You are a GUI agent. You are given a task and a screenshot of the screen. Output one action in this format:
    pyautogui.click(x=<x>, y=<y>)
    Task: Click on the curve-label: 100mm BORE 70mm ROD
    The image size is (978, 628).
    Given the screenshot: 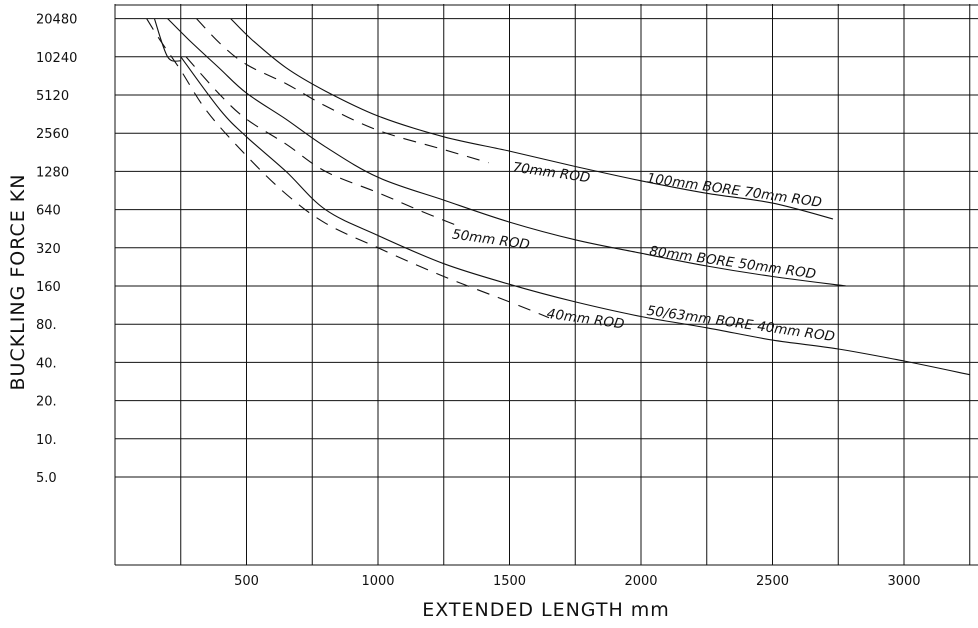 What is the action you would take?
    pyautogui.click(x=734, y=190)
    